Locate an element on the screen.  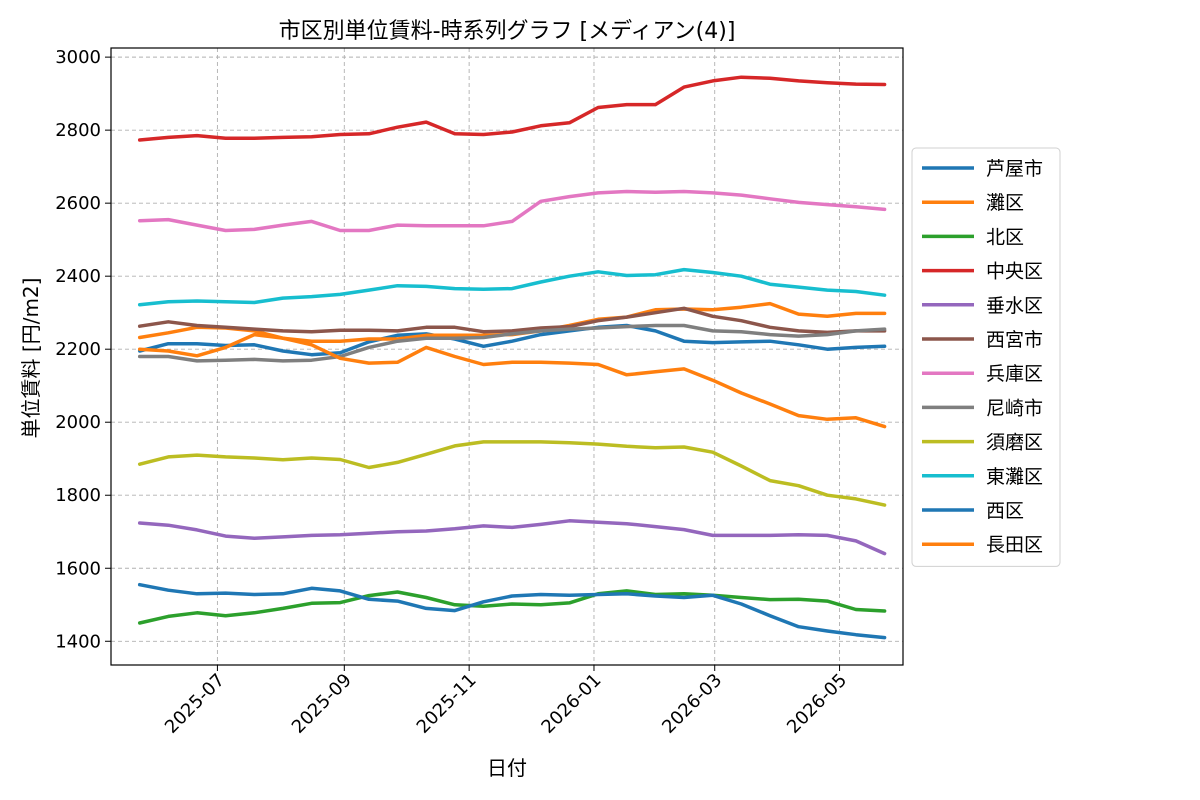
legend-label: 尼崎市 is located at coordinates (1014, 408).